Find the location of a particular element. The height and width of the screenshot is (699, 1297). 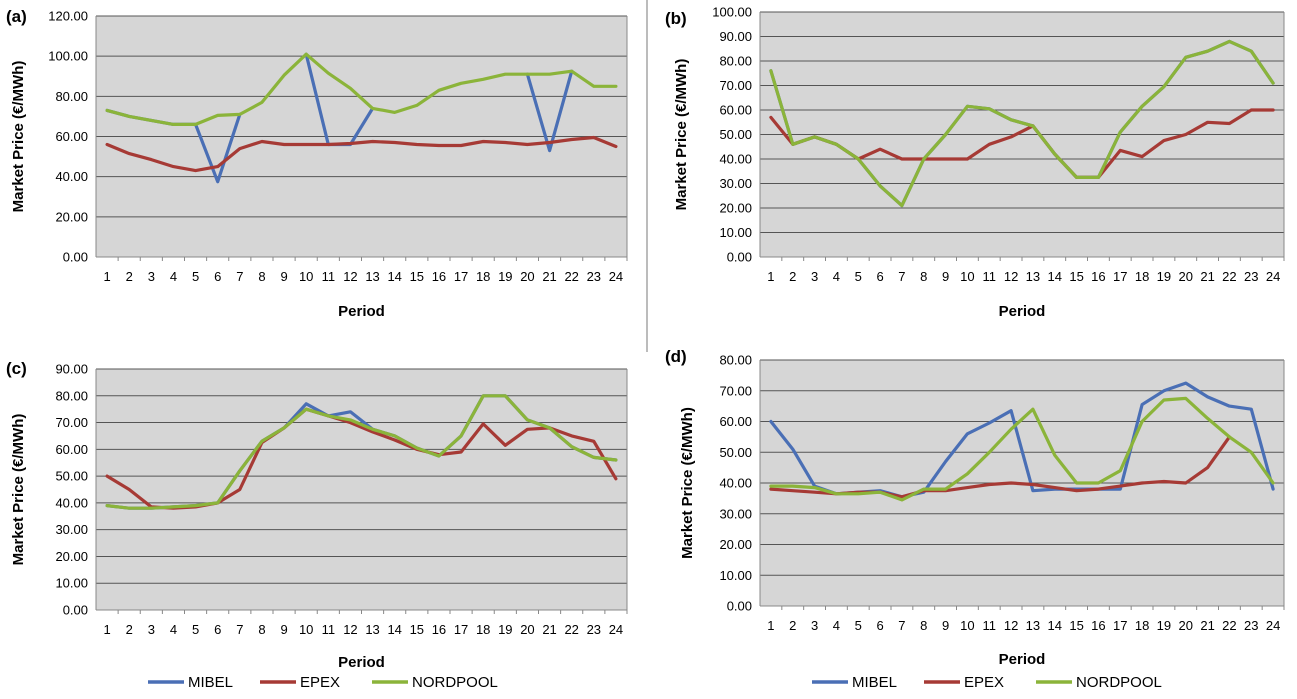

x-tick-label: 1 is located at coordinates (106, 276).